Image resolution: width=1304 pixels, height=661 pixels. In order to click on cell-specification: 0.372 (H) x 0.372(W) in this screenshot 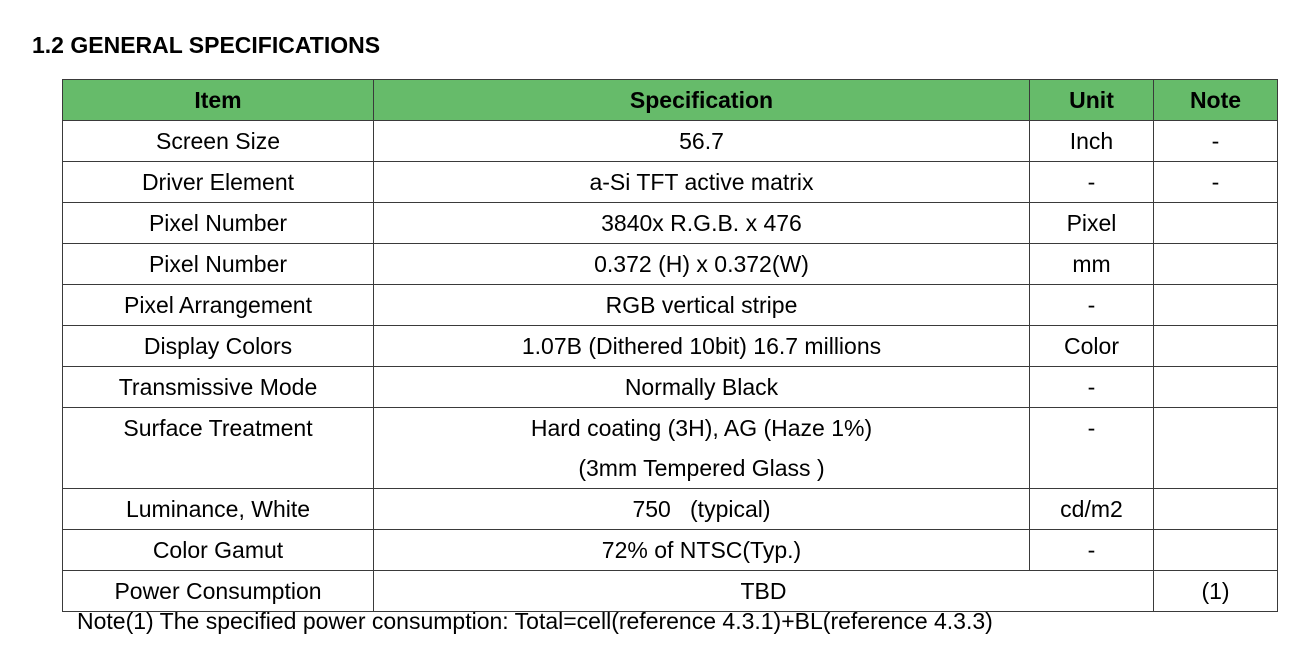, I will do `click(701, 264)`.